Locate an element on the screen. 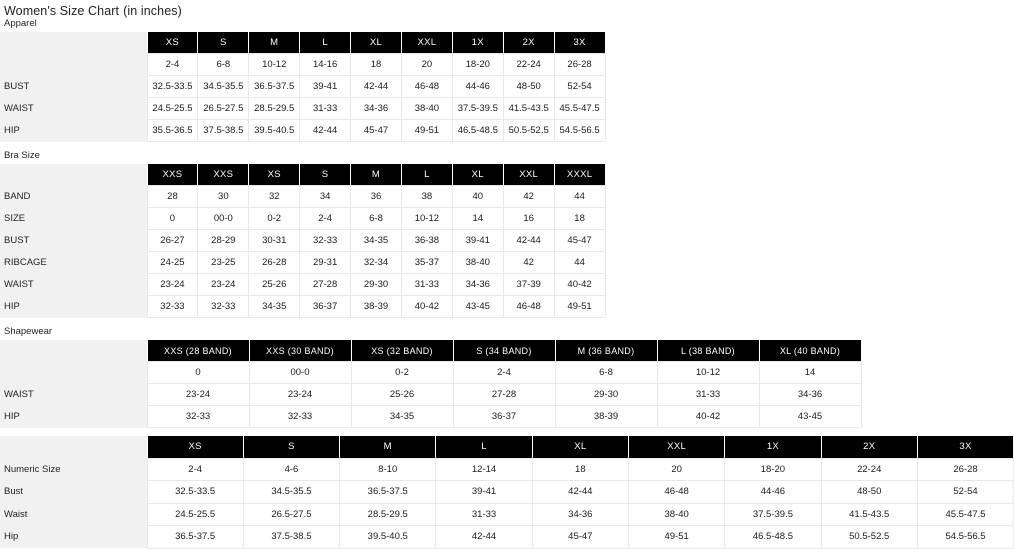 The width and height of the screenshot is (1014, 549). apparel-header-cell: 3X is located at coordinates (579, 43).